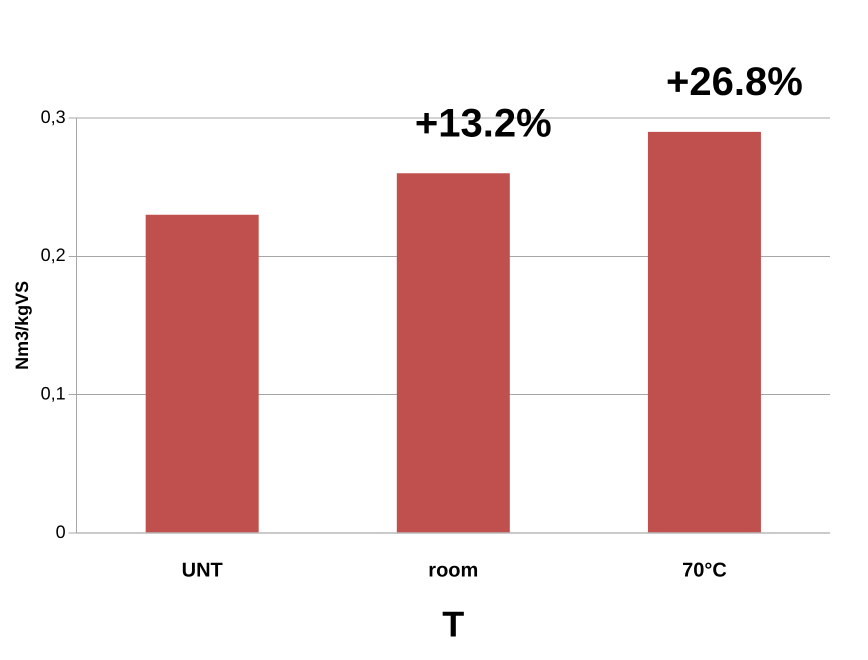 The image size is (868, 660). I want to click on y-axis-title: Nm3/kgVS, so click(22, 325).